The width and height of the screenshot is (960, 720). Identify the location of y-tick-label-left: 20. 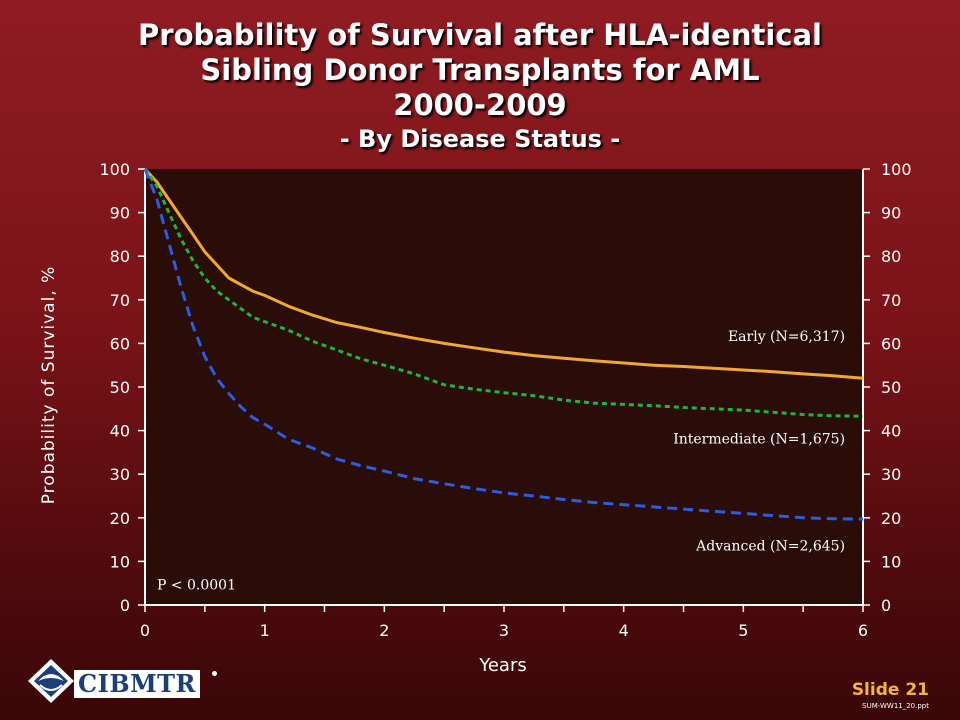
(120, 518).